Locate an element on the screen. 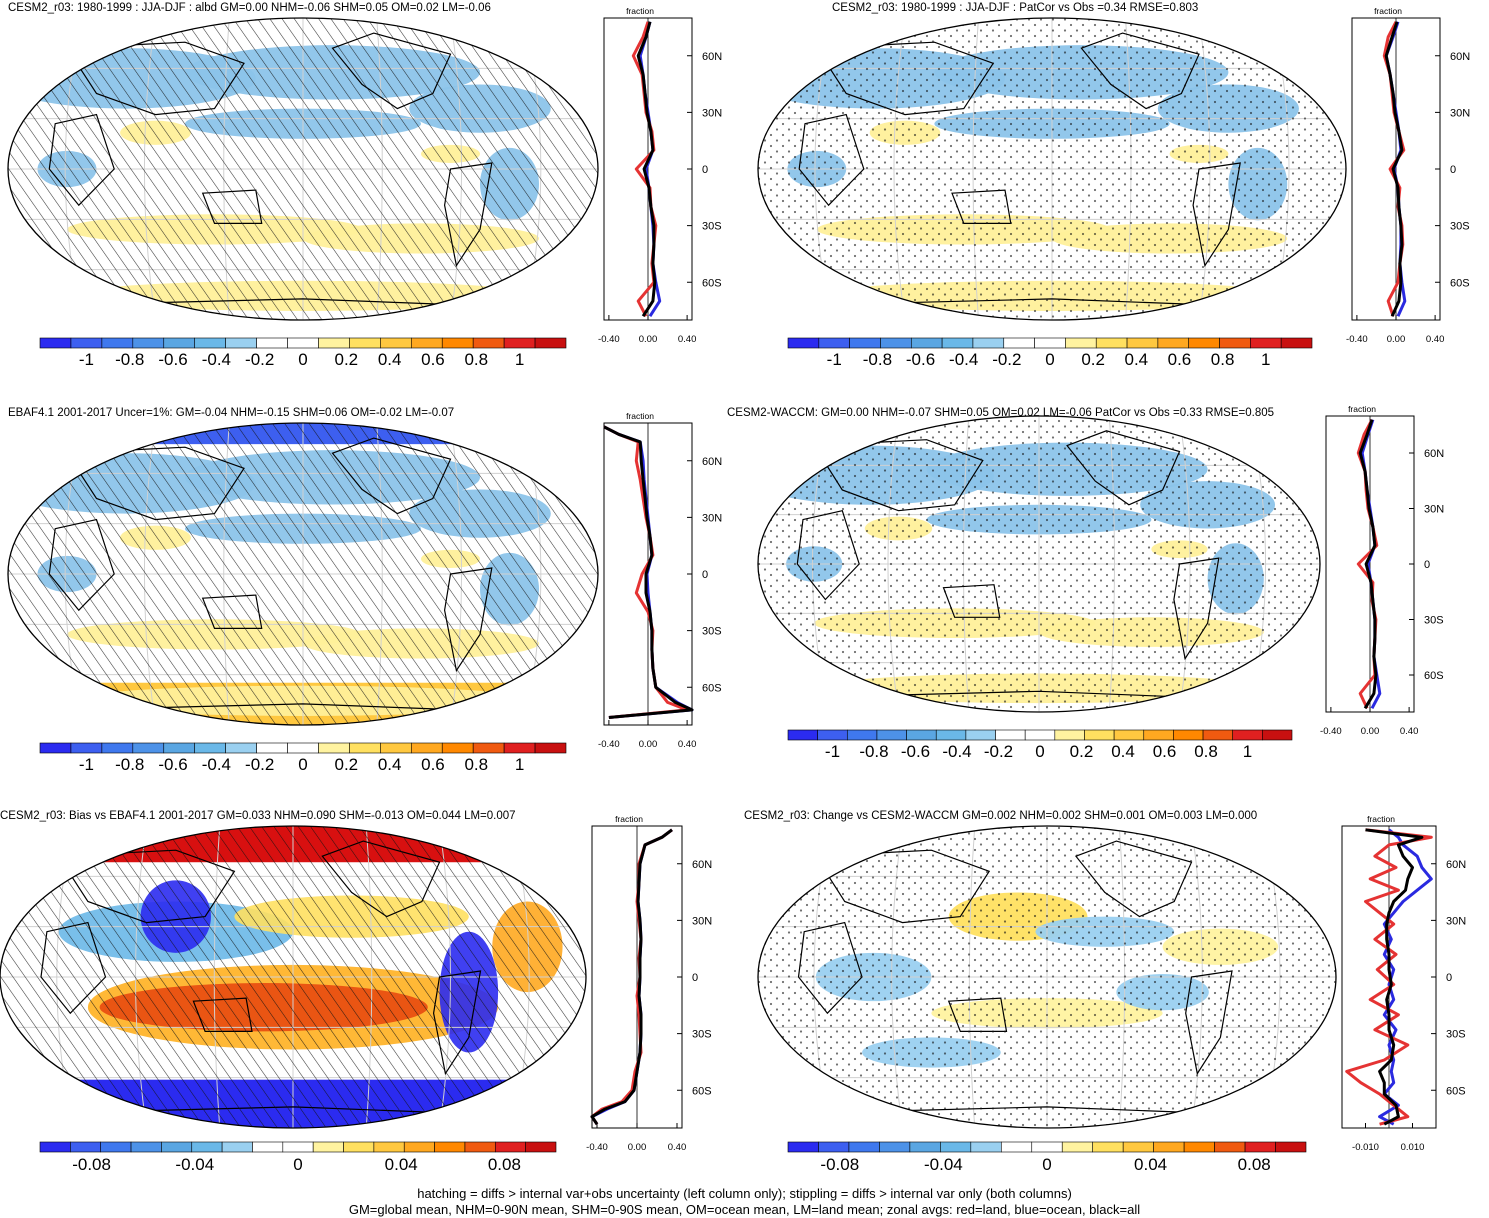 This screenshot has height=1218, width=1489. colorbar-5: -0.08 -0.04 0 0.04 0.08 is located at coordinates (298, 1157).